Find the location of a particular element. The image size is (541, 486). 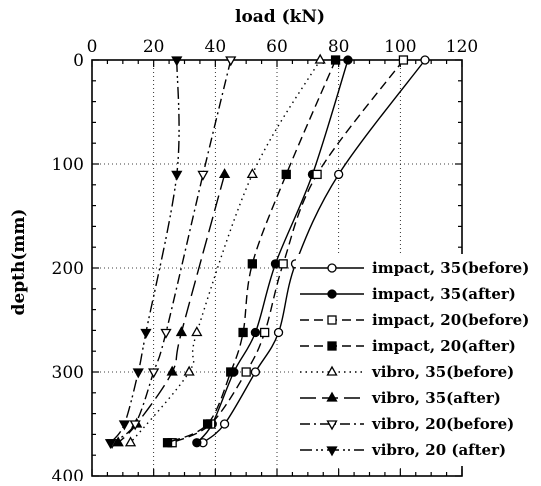

x-tick-label: 20 is located at coordinates (154, 47).